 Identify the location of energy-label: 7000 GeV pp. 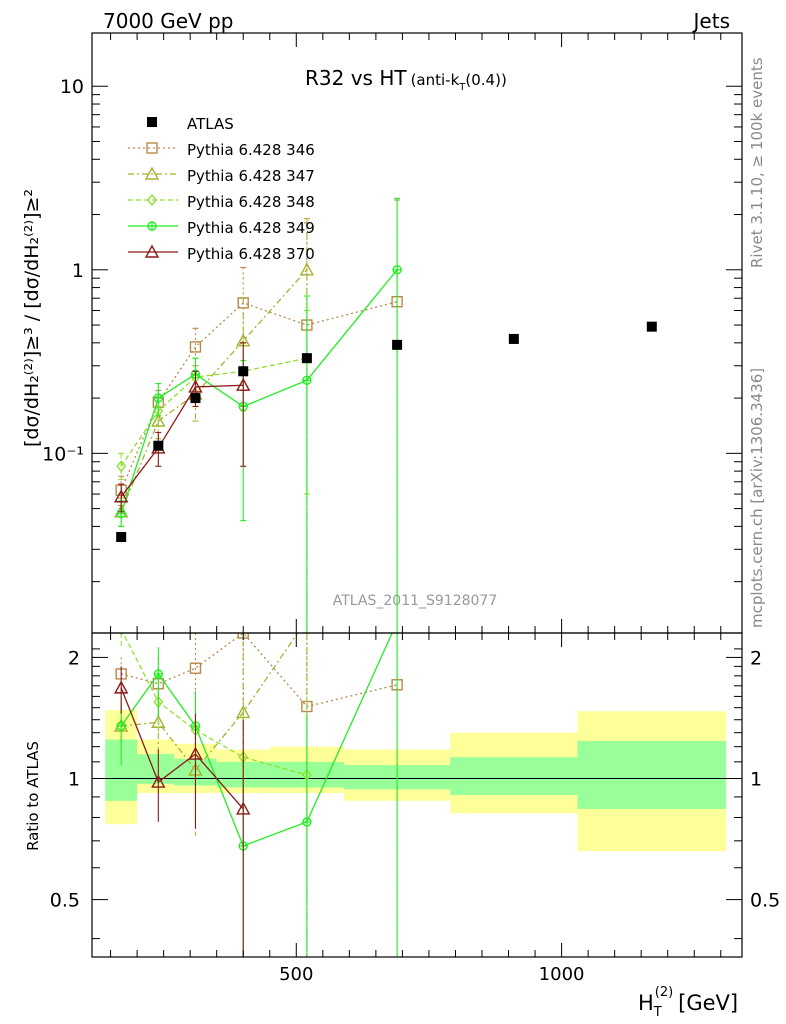
(168, 21).